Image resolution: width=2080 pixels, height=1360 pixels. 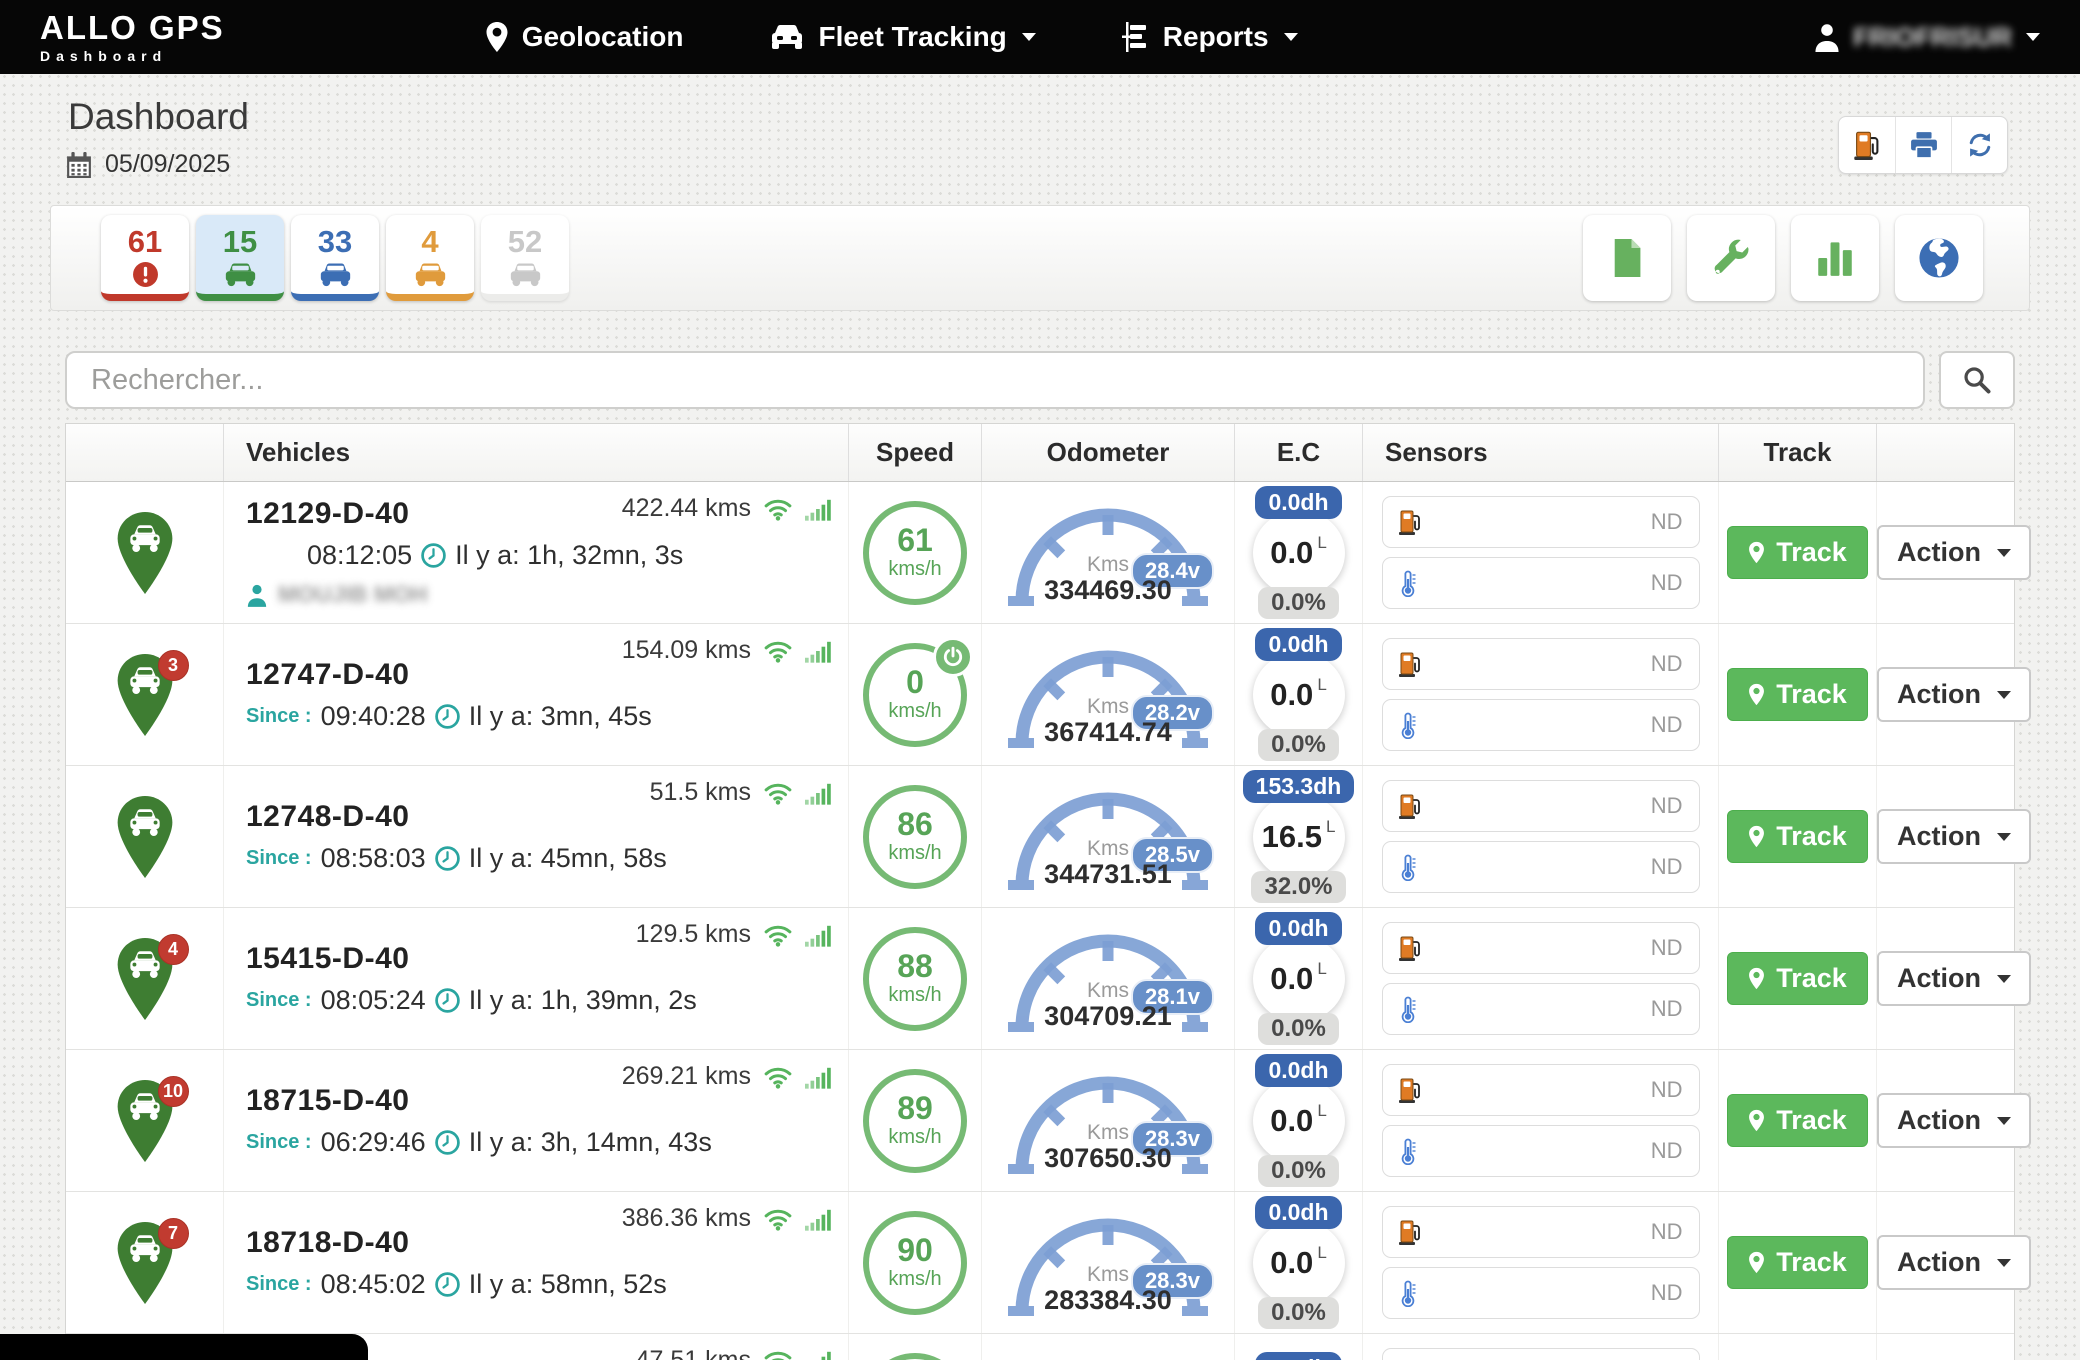 I want to click on speed-indicator: 0 kms/h, so click(x=918, y=691).